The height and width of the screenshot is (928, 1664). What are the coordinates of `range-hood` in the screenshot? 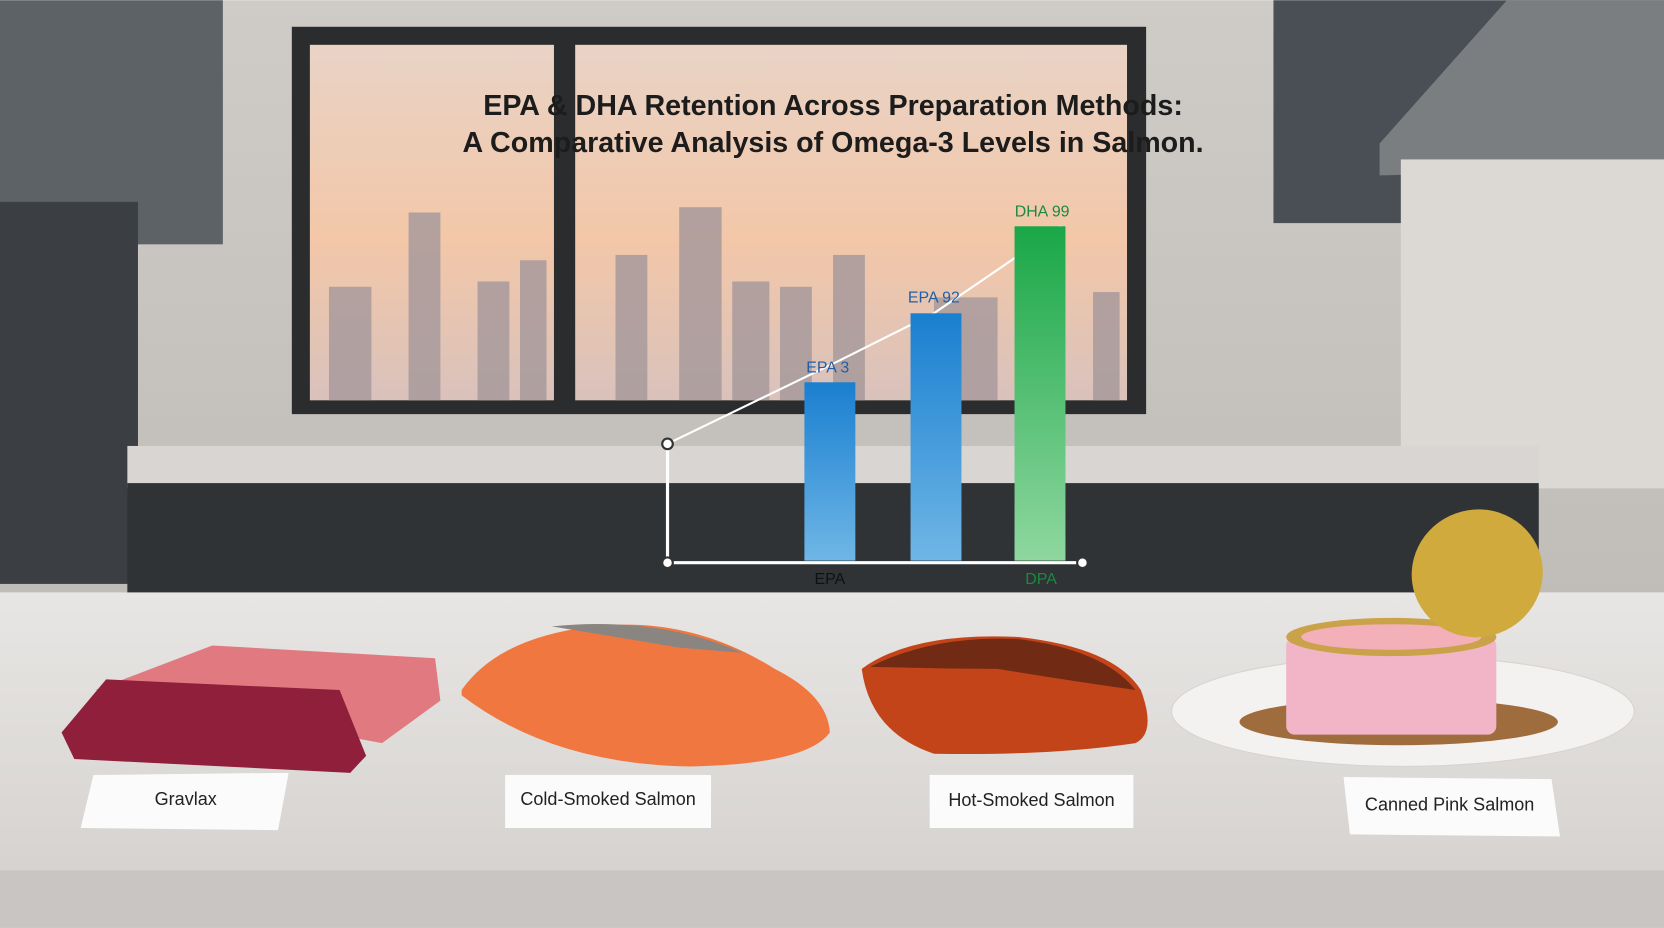 It's located at (1521, 88).